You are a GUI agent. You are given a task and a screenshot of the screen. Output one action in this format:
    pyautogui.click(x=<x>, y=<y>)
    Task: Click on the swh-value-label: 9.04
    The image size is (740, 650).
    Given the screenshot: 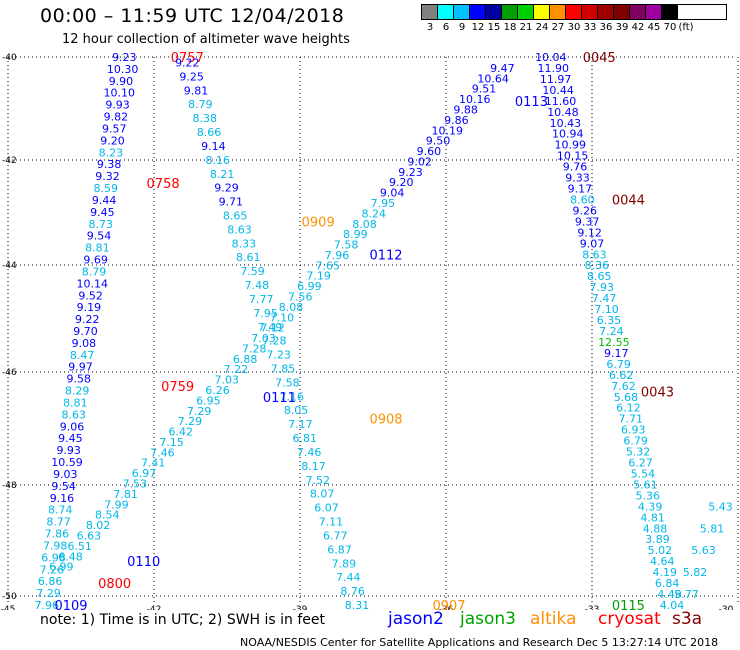 What is the action you would take?
    pyautogui.click(x=392, y=193)
    